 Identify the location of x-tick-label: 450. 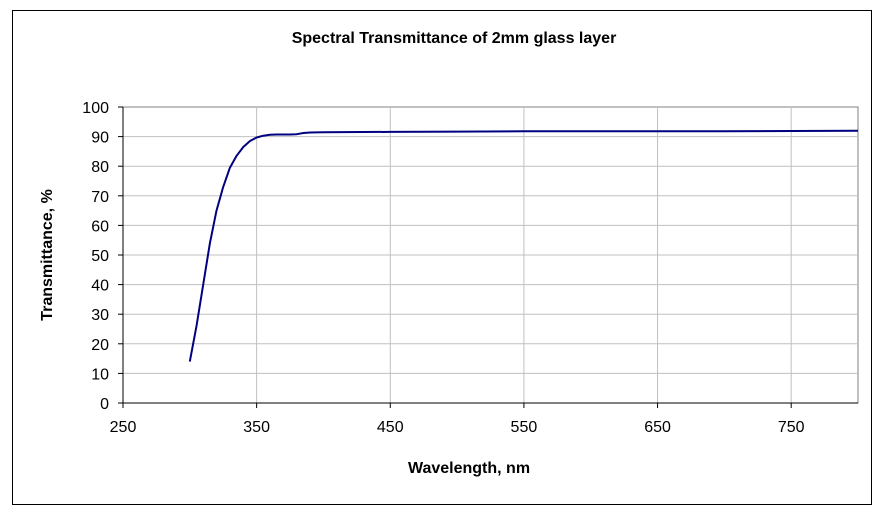
(390, 427).